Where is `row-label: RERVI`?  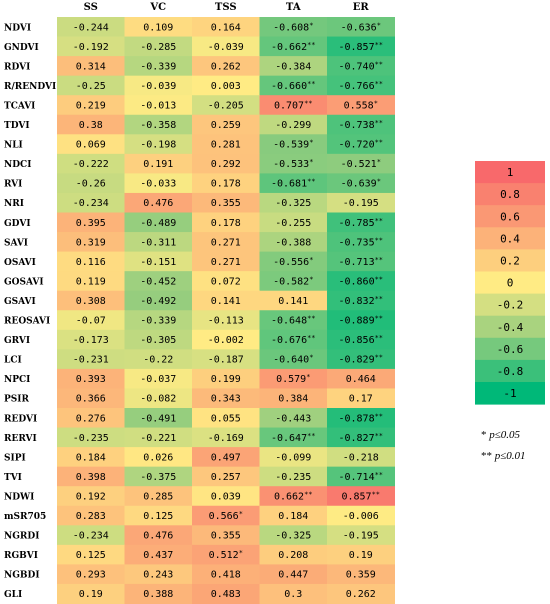
row-label: RERVI is located at coordinates (20, 439).